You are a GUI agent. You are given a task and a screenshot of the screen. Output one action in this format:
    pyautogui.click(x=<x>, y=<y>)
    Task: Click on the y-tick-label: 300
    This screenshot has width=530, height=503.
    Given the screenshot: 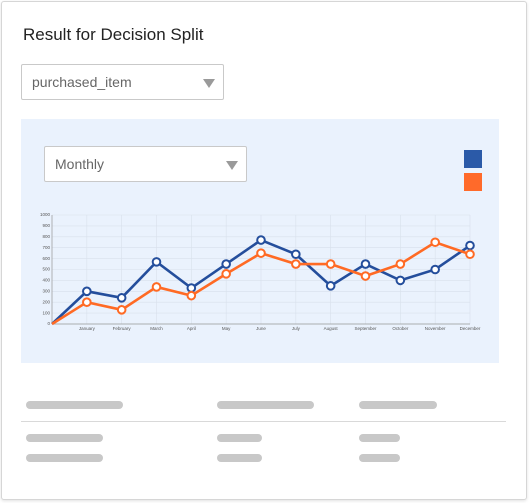 What is the action you would take?
    pyautogui.click(x=46, y=290)
    